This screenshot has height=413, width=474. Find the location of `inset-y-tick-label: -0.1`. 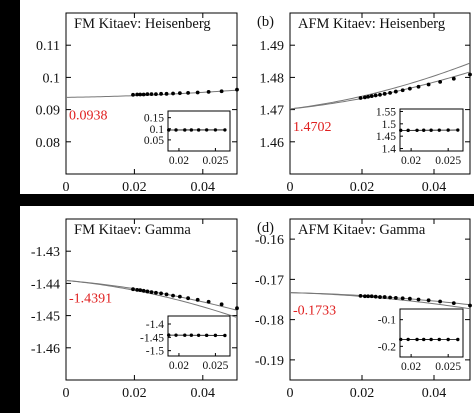

inset-y-tick-label: -0.1 is located at coordinates (387, 321).